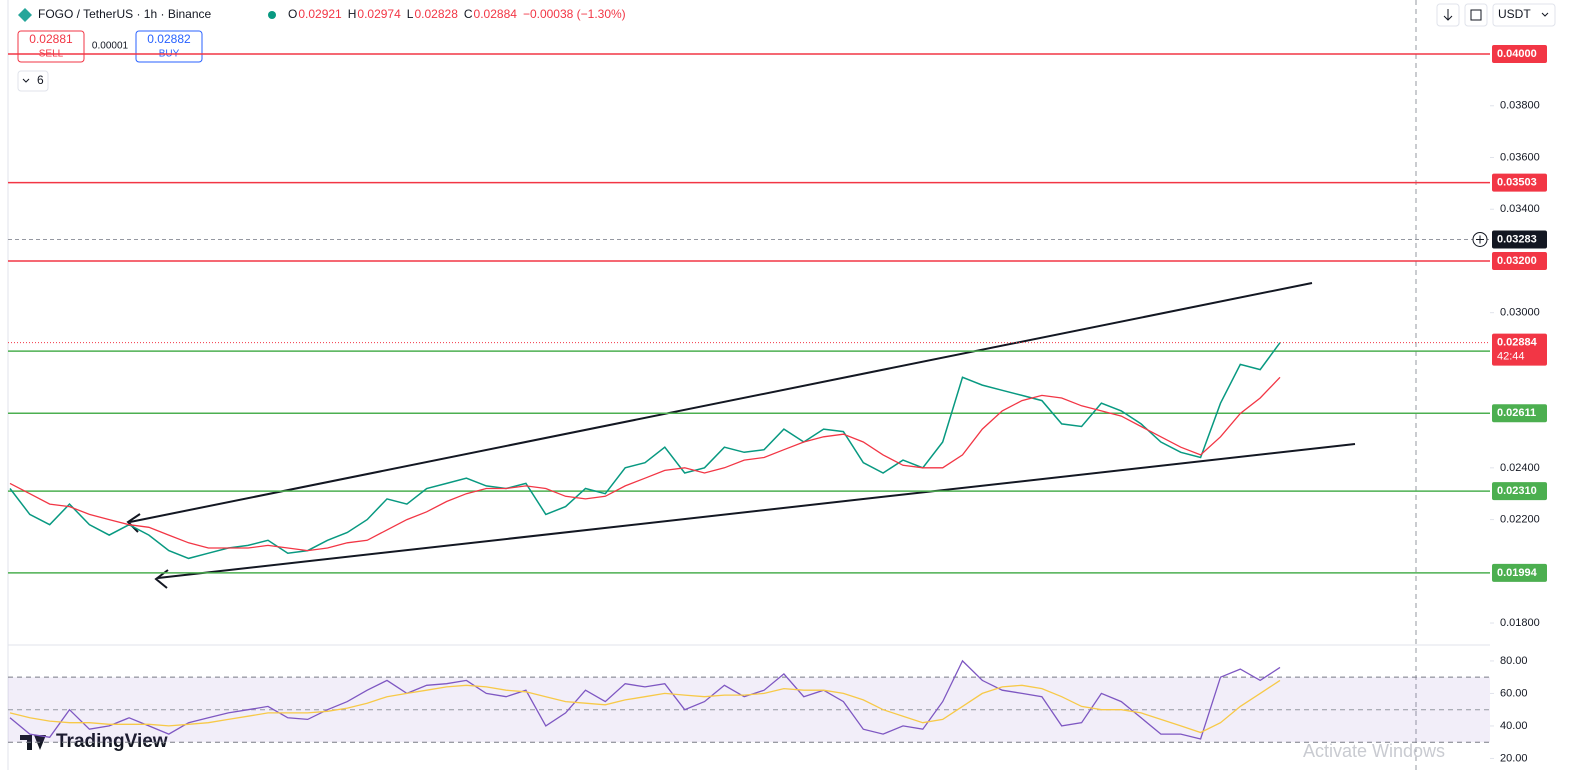  I want to click on symbol-icon, so click(25, 15).